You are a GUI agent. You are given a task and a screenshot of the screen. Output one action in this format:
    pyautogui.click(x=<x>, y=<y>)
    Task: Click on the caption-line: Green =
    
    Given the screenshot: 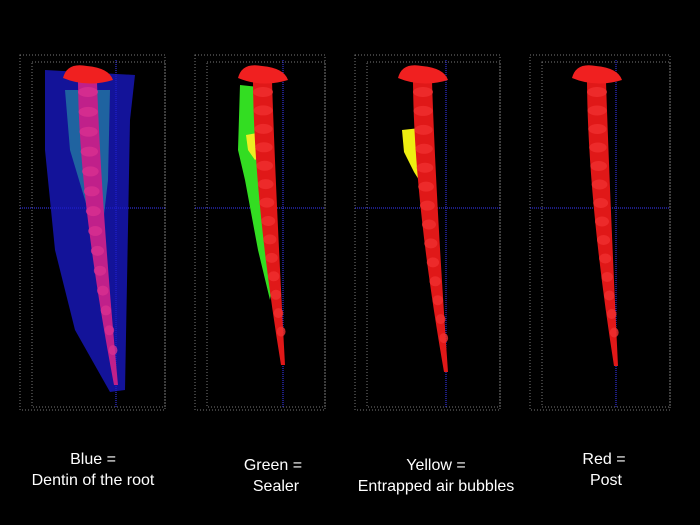 What is the action you would take?
    pyautogui.click(x=273, y=465)
    